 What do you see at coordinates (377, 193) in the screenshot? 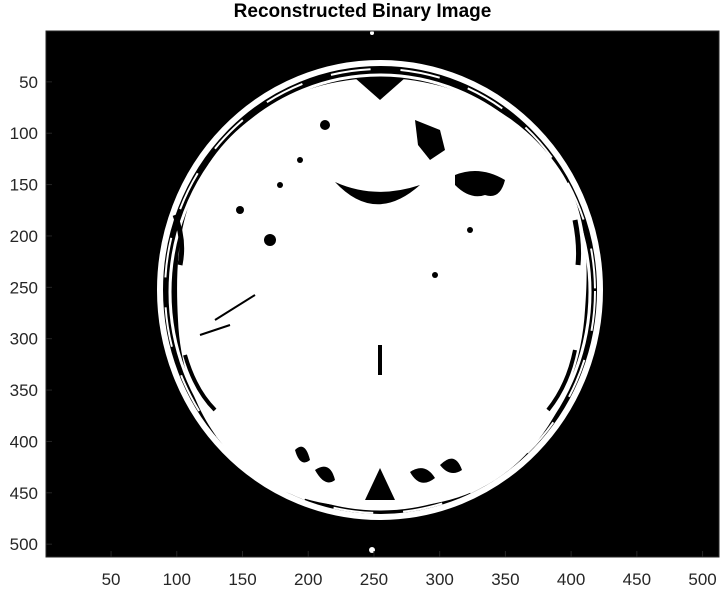
I see `frontal-arc` at bounding box center [377, 193].